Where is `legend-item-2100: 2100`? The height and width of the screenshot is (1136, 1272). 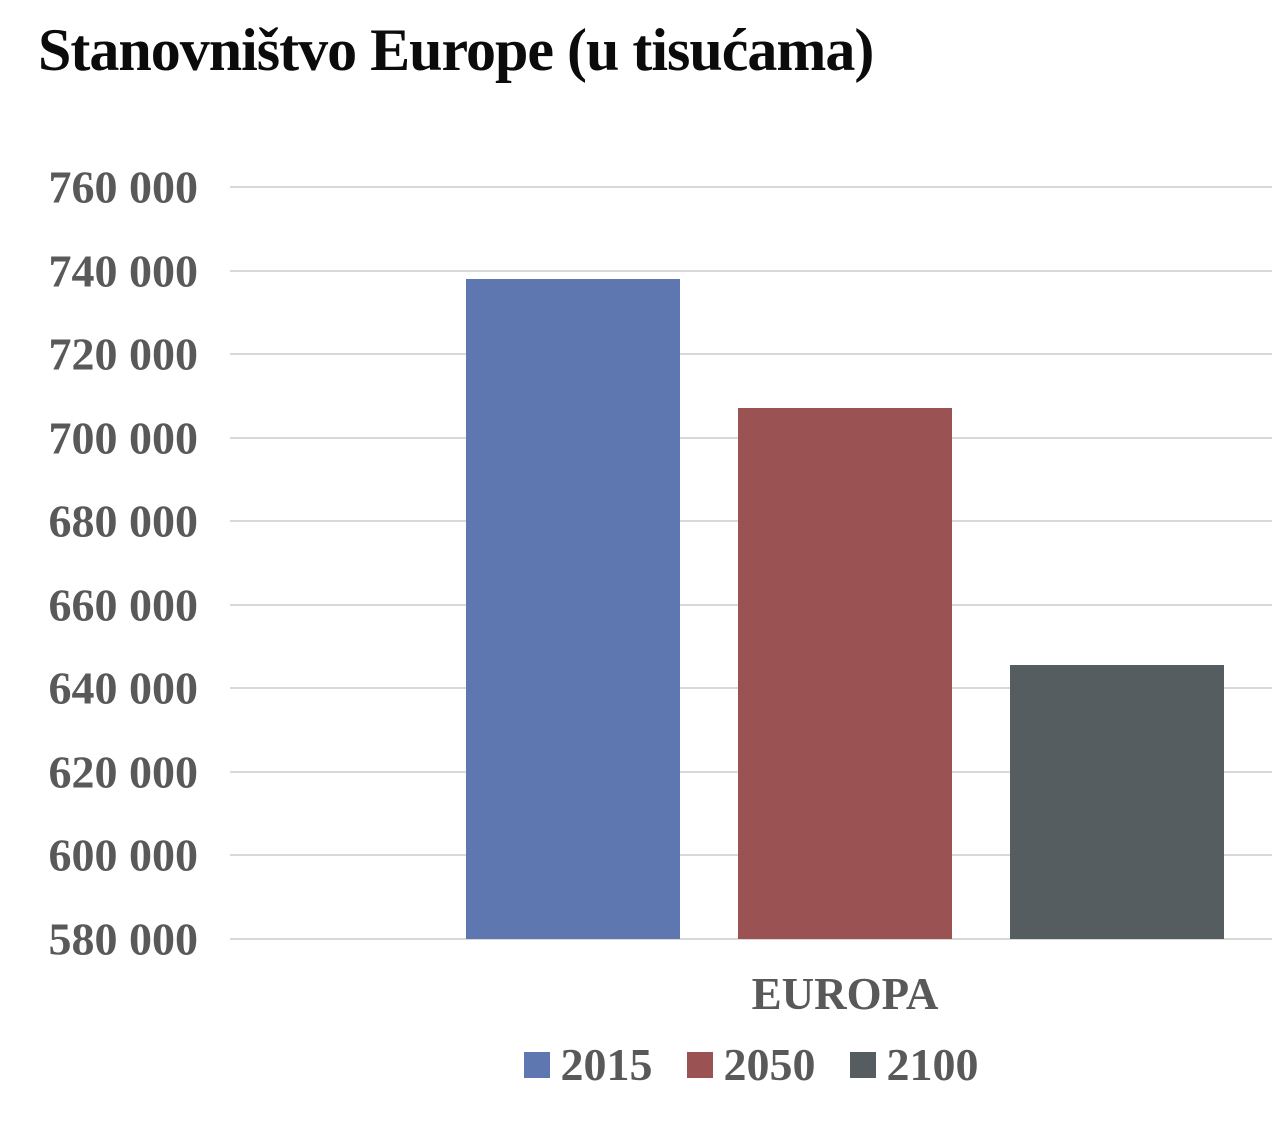
legend-item-2100: 2100 is located at coordinates (914, 1064).